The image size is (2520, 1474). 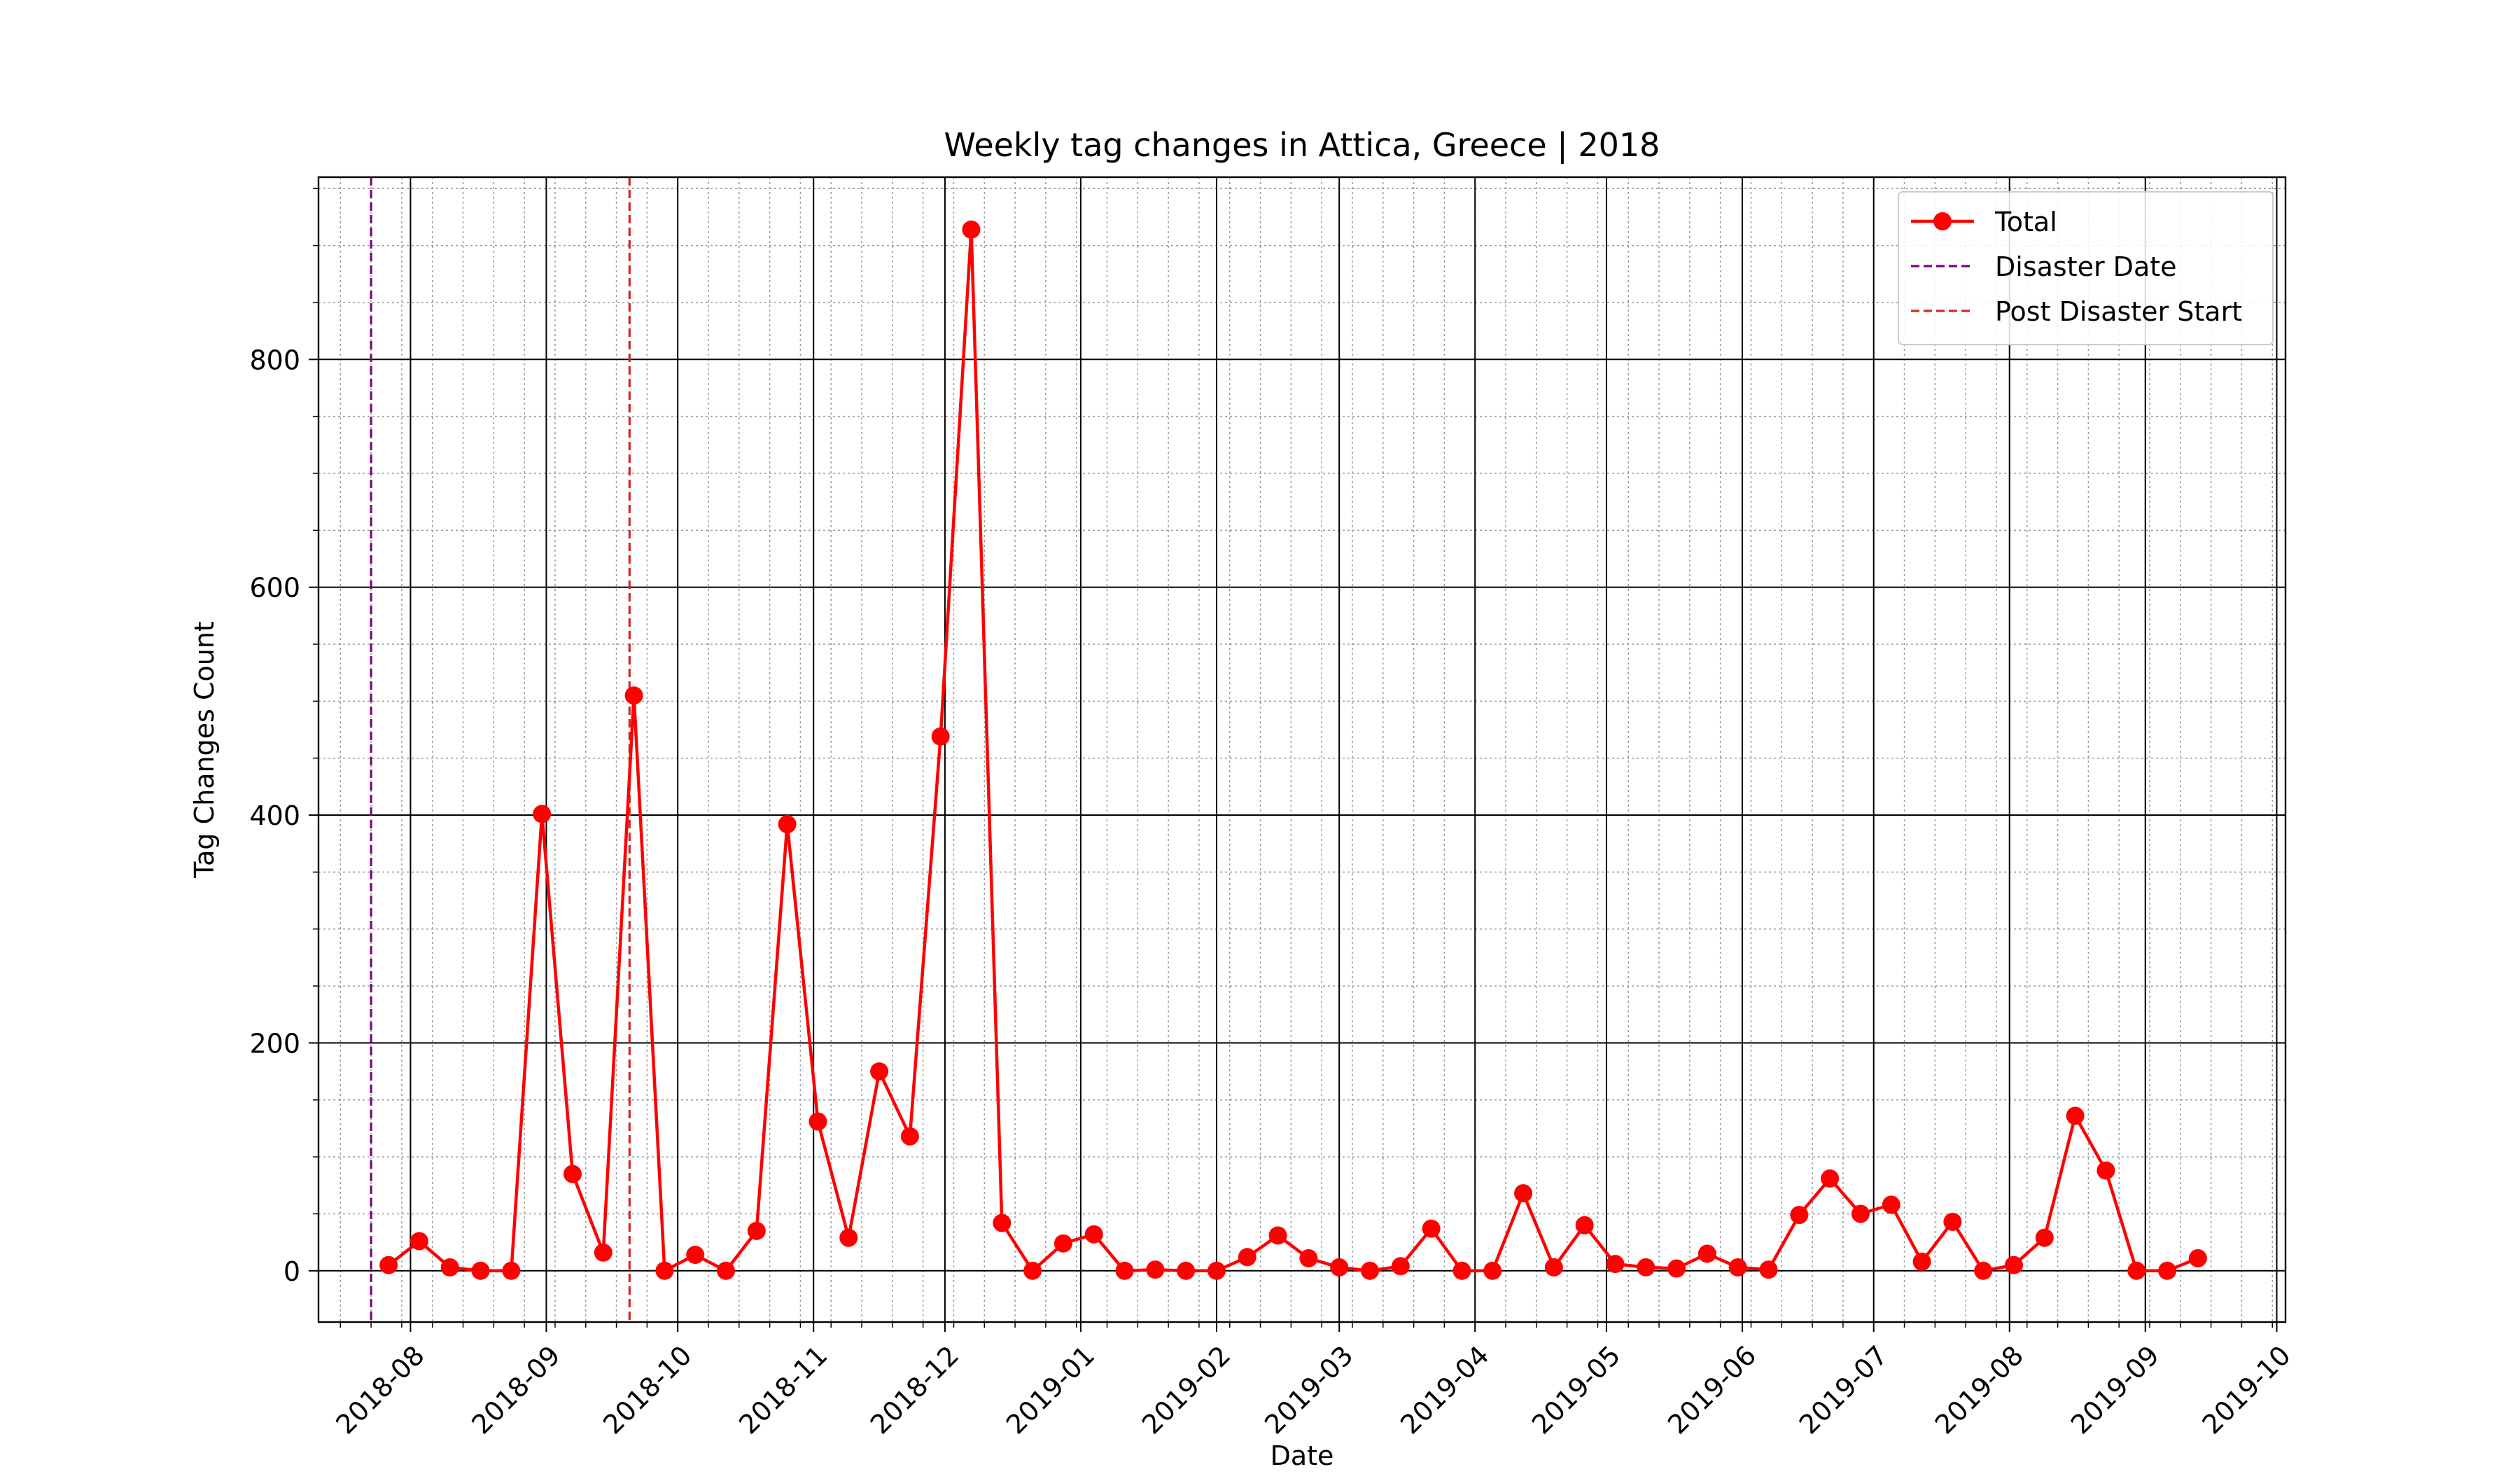 I want to click on legend-label: Total, so click(x=2025, y=222).